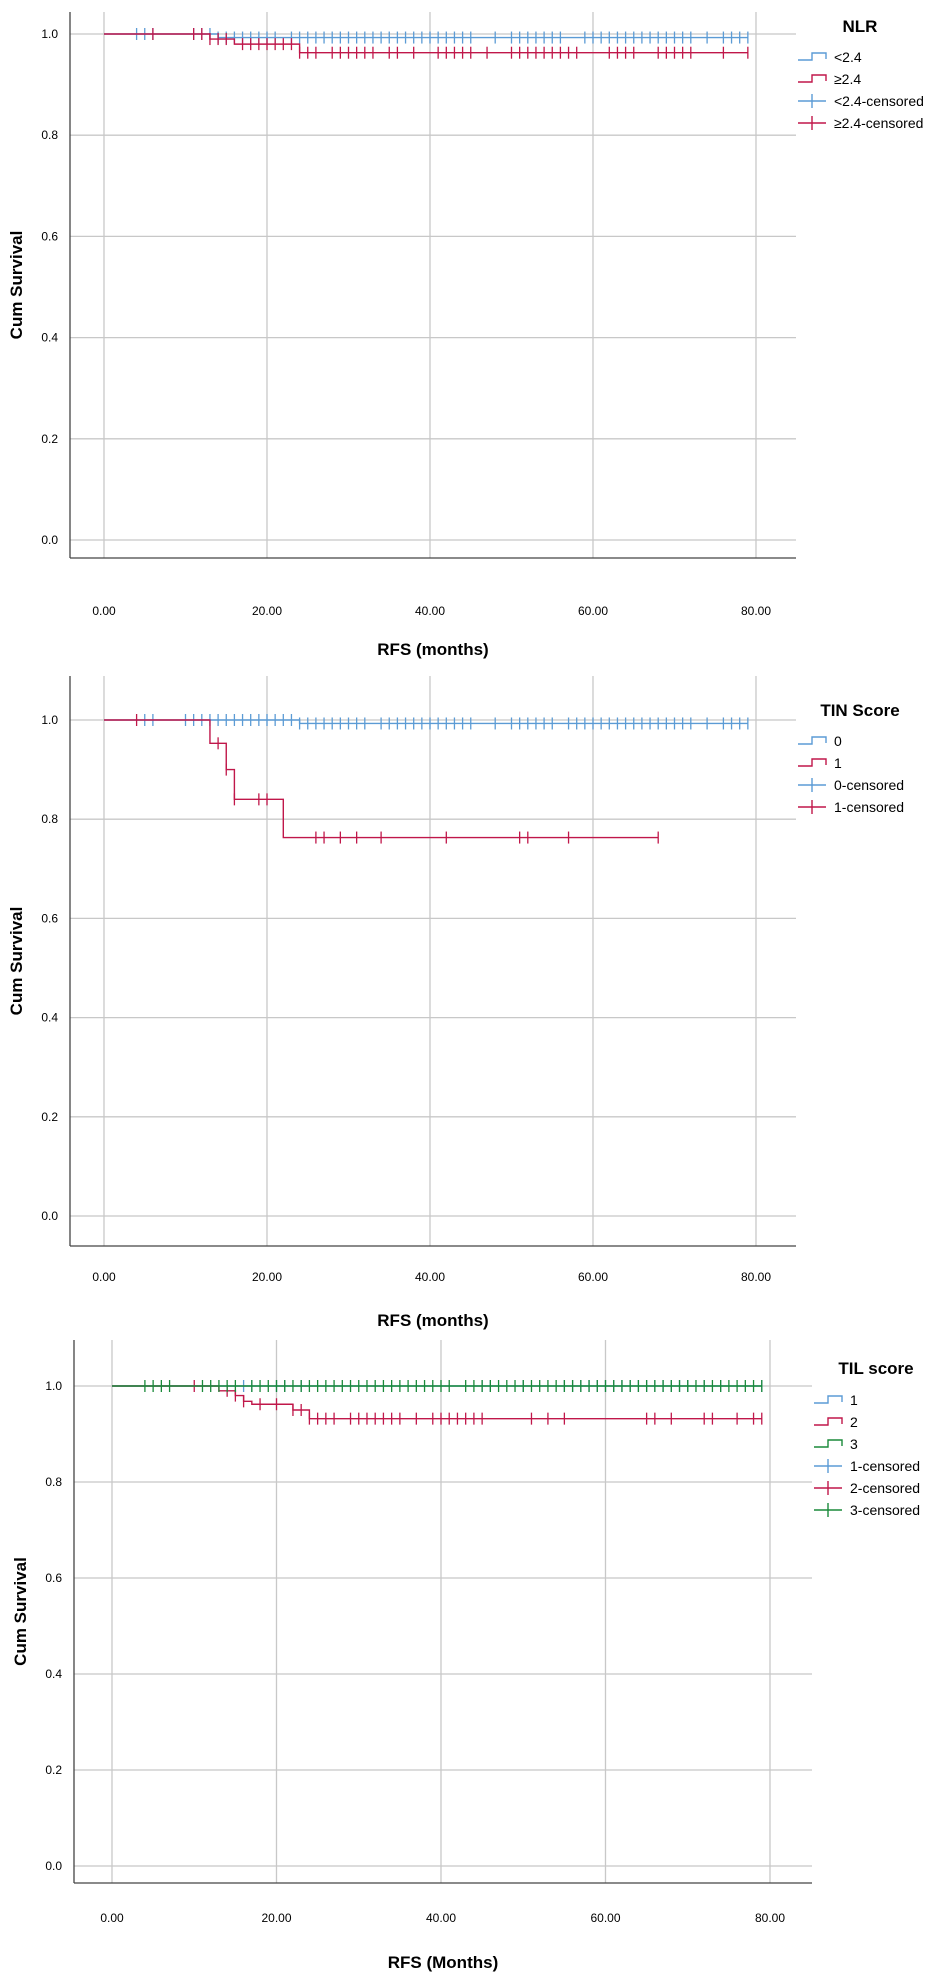 The height and width of the screenshot is (1984, 944). Describe the element at coordinates (443, 1962) in the screenshot. I see `x-axis-title: RFS (Months)` at that location.